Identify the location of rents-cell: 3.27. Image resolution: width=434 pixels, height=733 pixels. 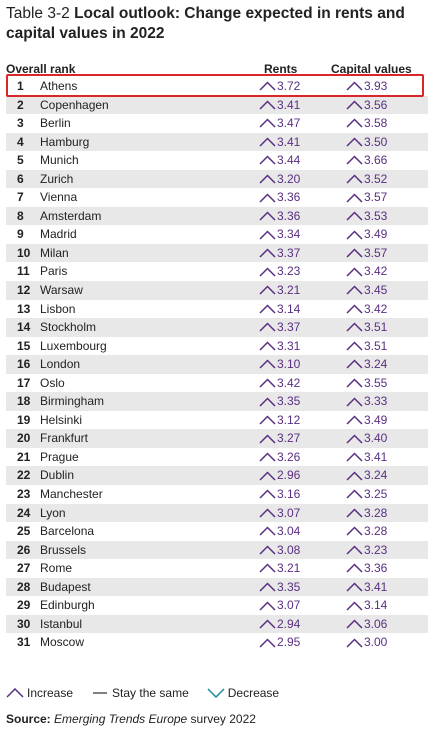
(279, 438).